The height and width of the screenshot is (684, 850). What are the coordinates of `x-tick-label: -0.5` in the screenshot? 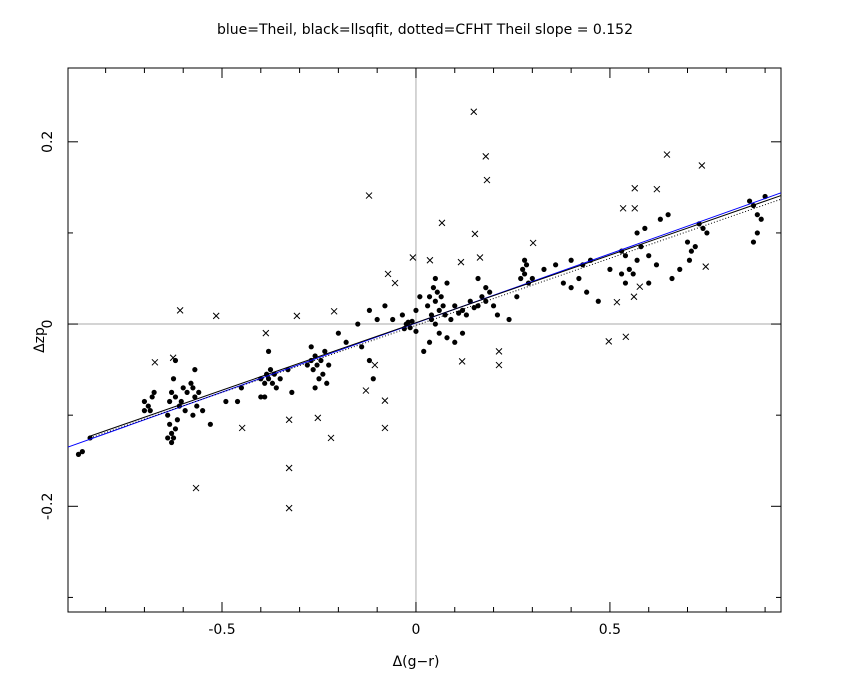 It's located at (221, 630).